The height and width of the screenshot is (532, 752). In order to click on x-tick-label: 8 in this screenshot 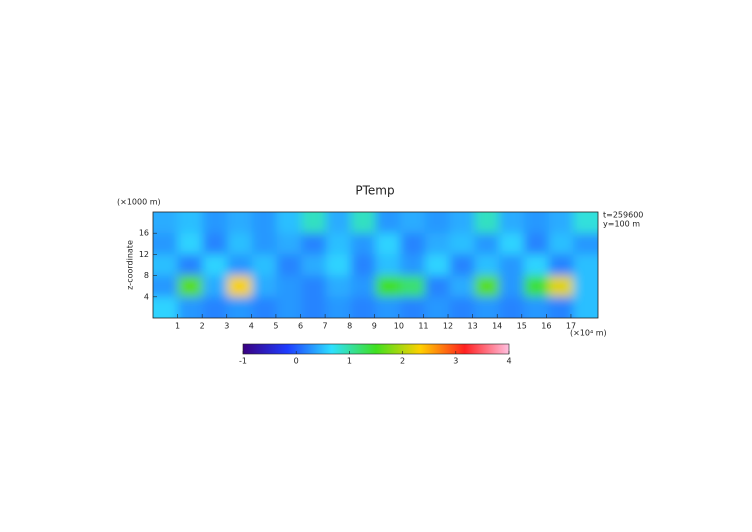, I will do `click(349, 326)`.